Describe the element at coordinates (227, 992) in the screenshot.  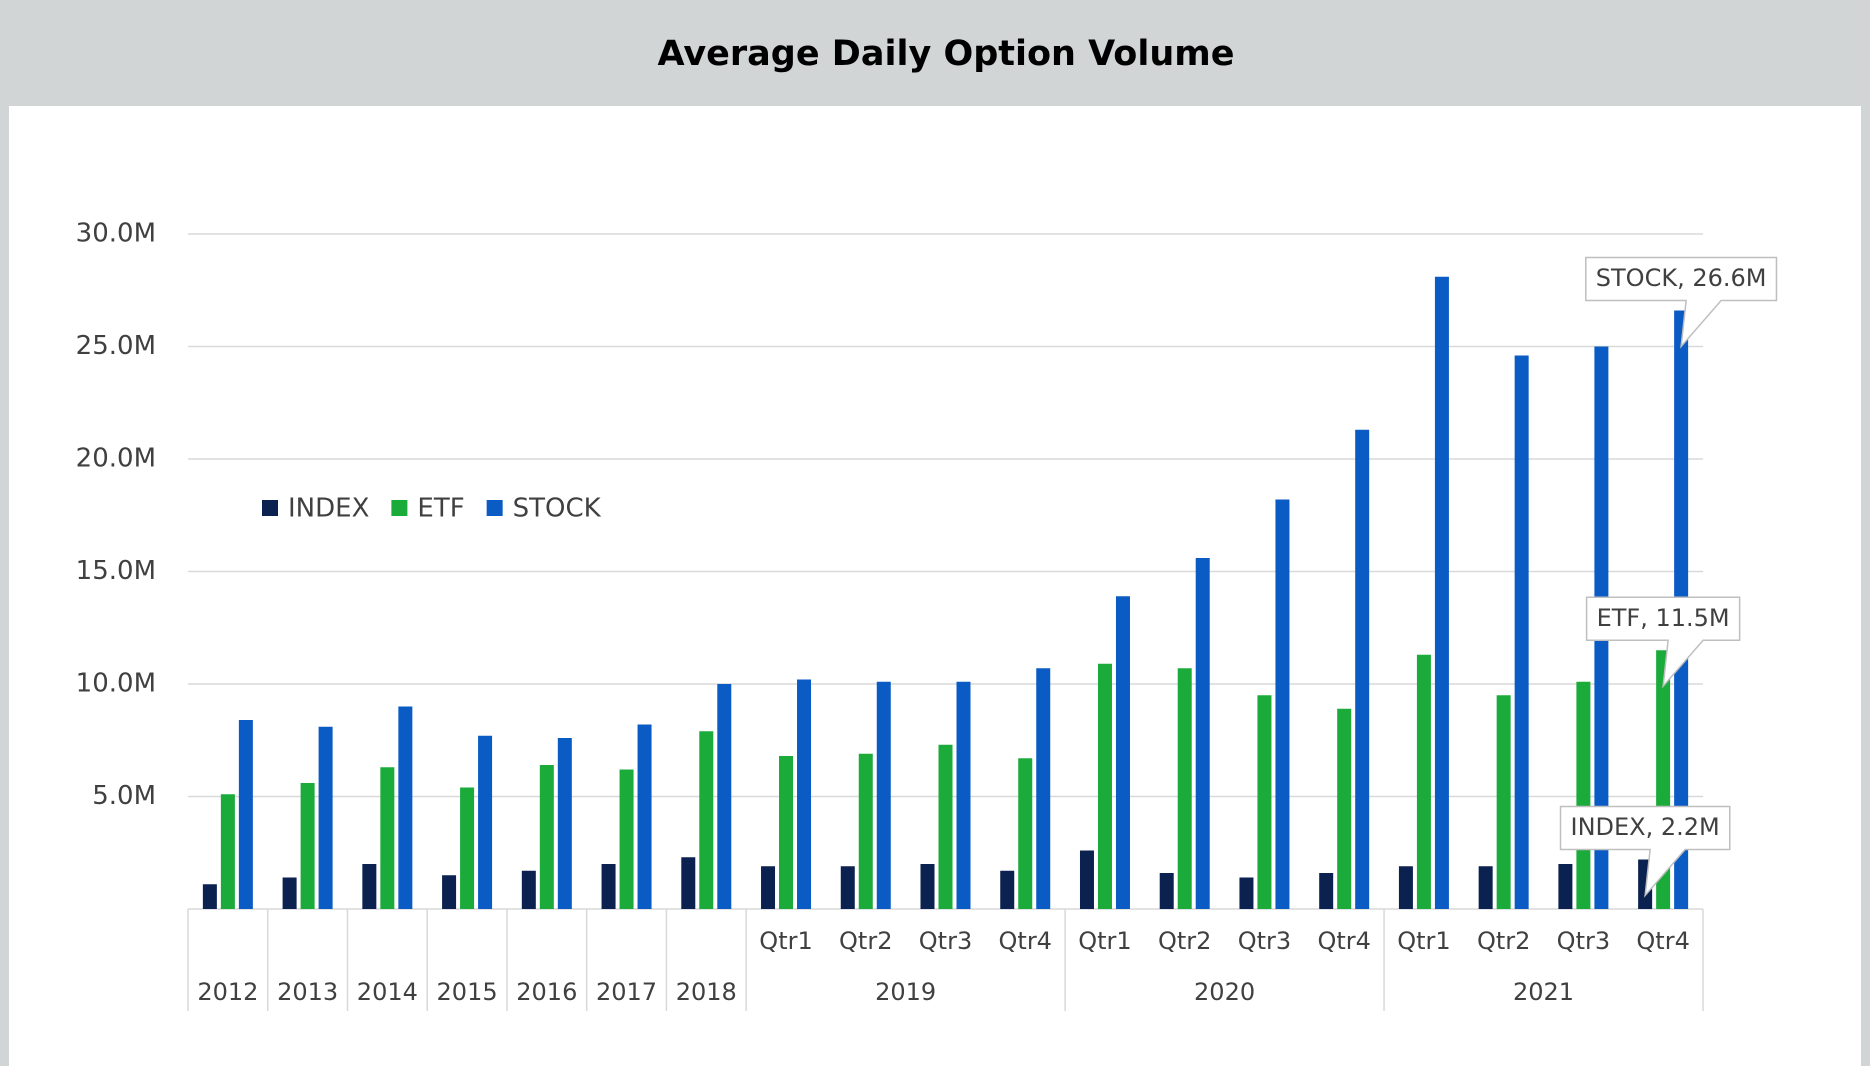
I see `x-group-label: 2012` at that location.